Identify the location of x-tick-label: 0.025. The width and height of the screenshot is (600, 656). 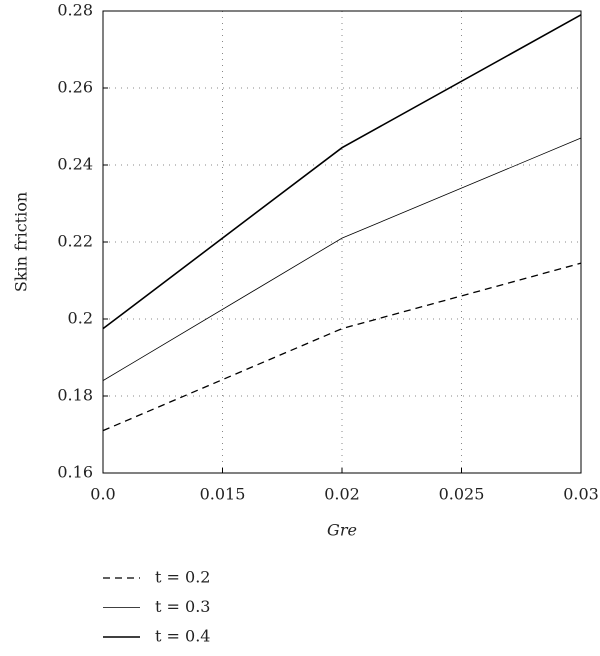
(462, 494).